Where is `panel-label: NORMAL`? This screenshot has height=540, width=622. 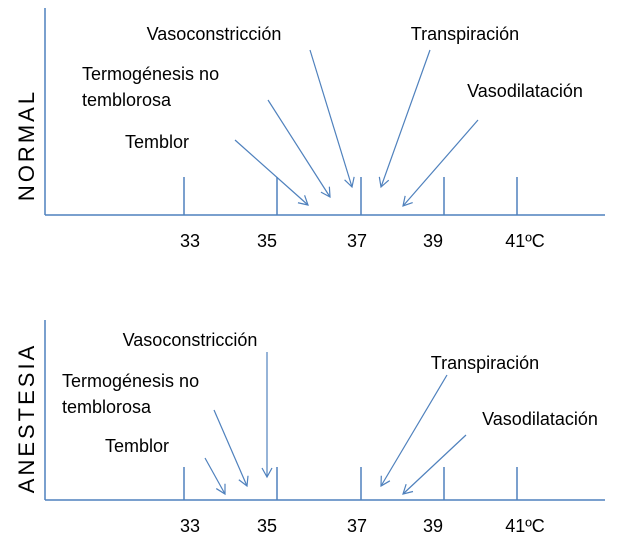
panel-label: NORMAL is located at coordinates (26, 145).